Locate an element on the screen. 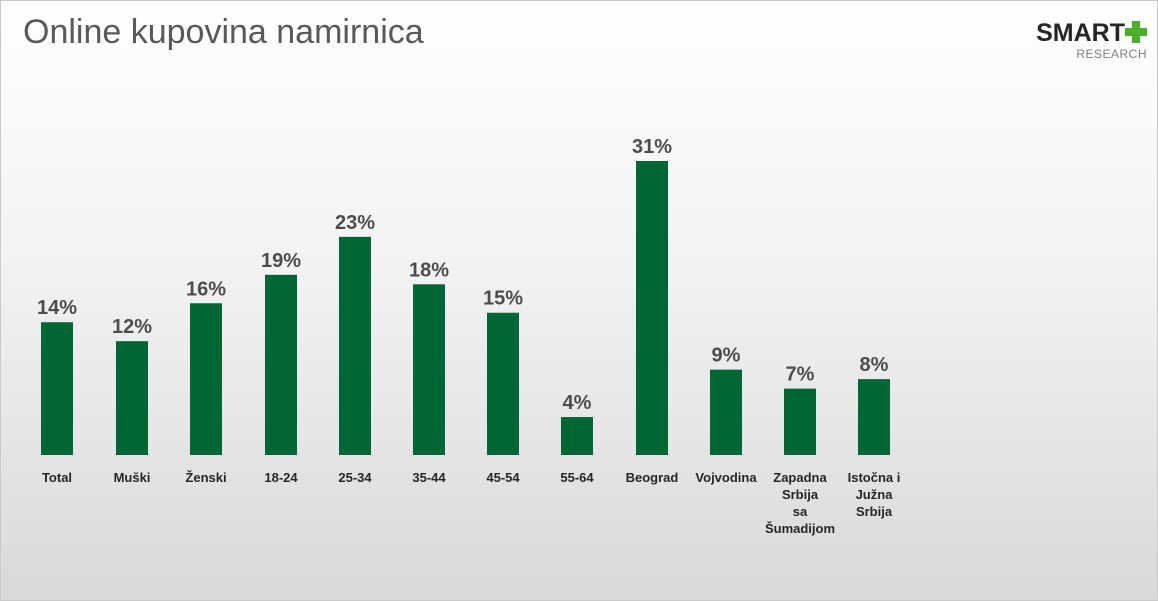 Image resolution: width=1158 pixels, height=601 pixels. category-label-7: 55-64 is located at coordinates (577, 477).